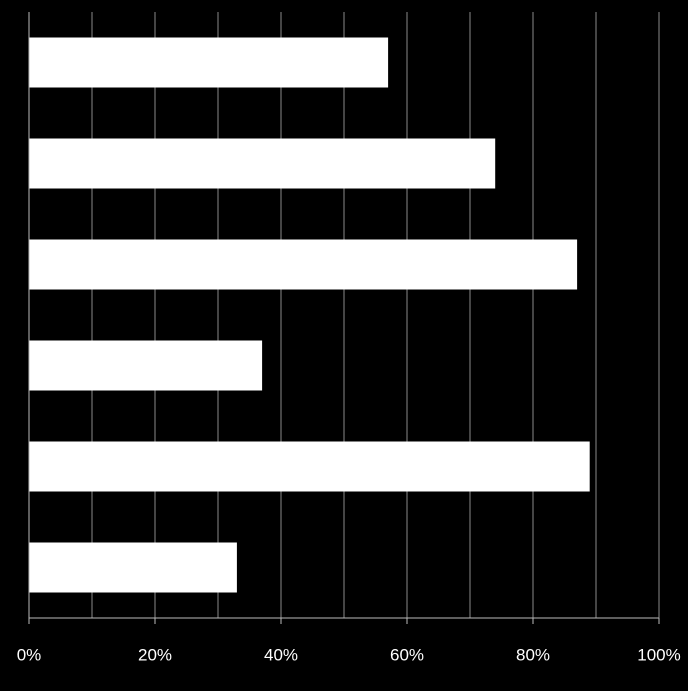  Describe the element at coordinates (29, 654) in the screenshot. I see `x-tick-label: 0%` at that location.